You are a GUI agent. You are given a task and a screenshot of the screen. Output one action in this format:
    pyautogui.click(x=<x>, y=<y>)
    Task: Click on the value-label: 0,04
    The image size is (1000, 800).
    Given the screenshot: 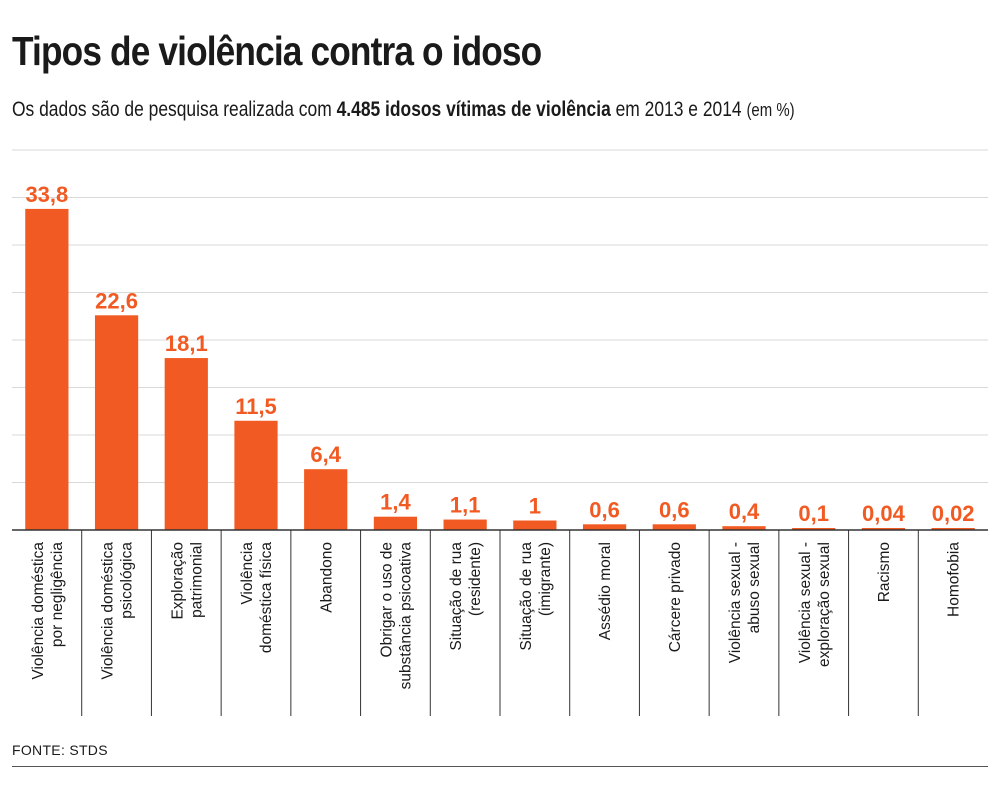 What is the action you would take?
    pyautogui.click(x=884, y=513)
    